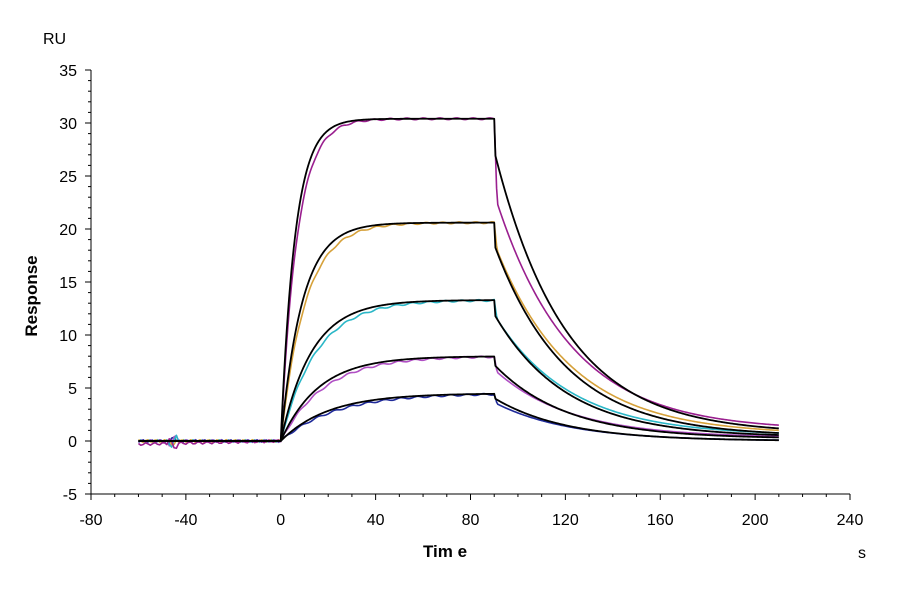 The image size is (900, 600). Describe the element at coordinates (68, 177) in the screenshot. I see `y-tick-label: 25` at that location.